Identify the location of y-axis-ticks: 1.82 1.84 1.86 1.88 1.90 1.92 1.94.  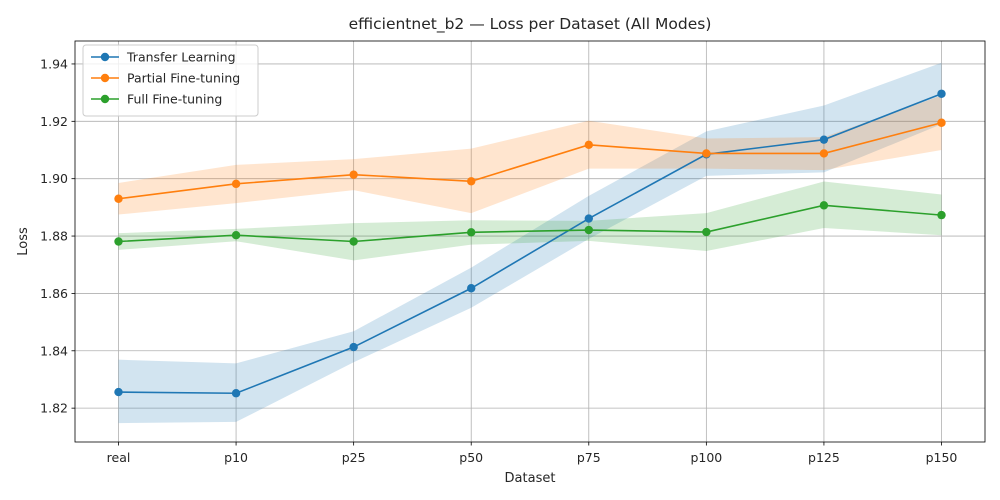
(57, 236).